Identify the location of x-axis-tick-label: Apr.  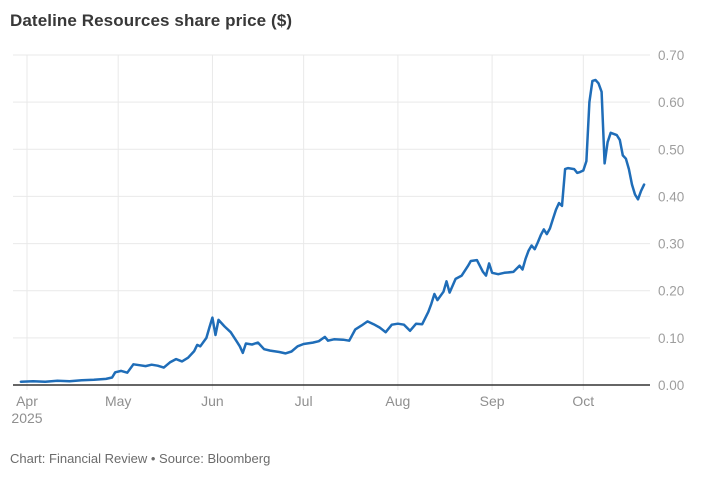
(27, 401).